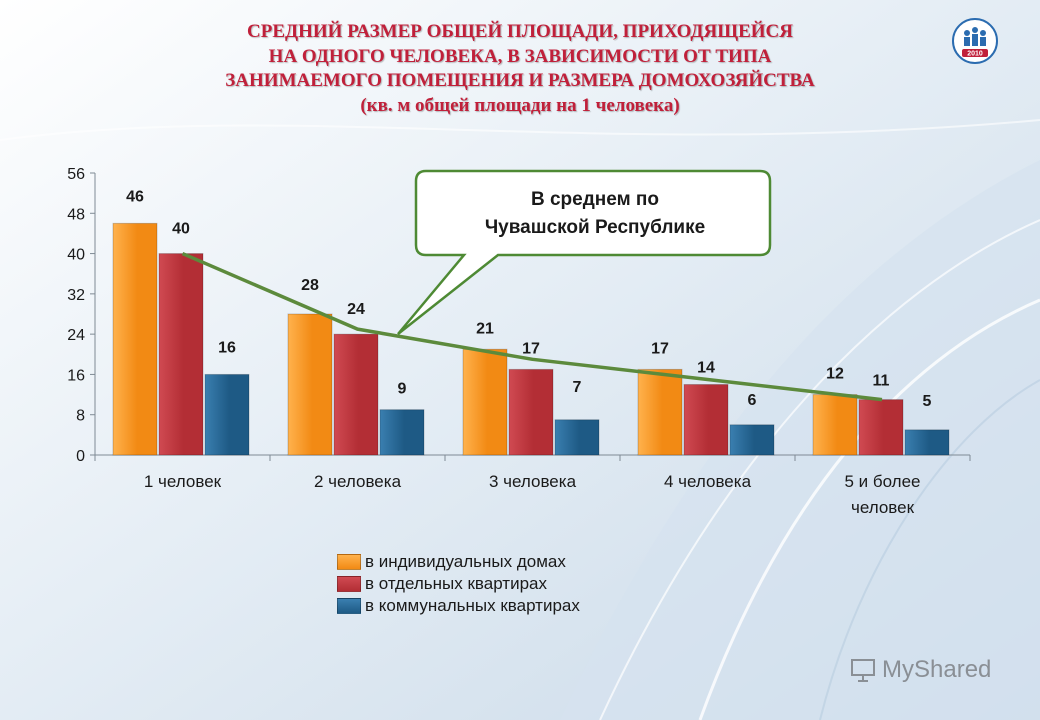 This screenshot has height=720, width=1040. I want to click on data-label: 28, so click(310, 285).